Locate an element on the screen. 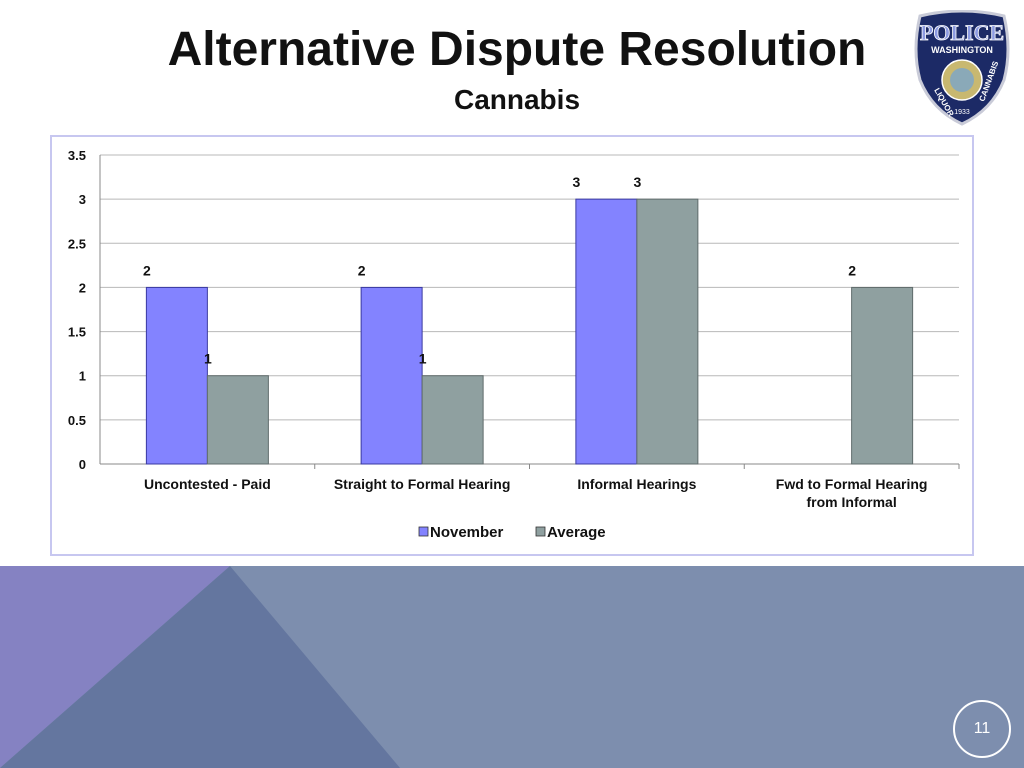  x-category-label-line: Fwd to Formal Hearing is located at coordinates (852, 484).